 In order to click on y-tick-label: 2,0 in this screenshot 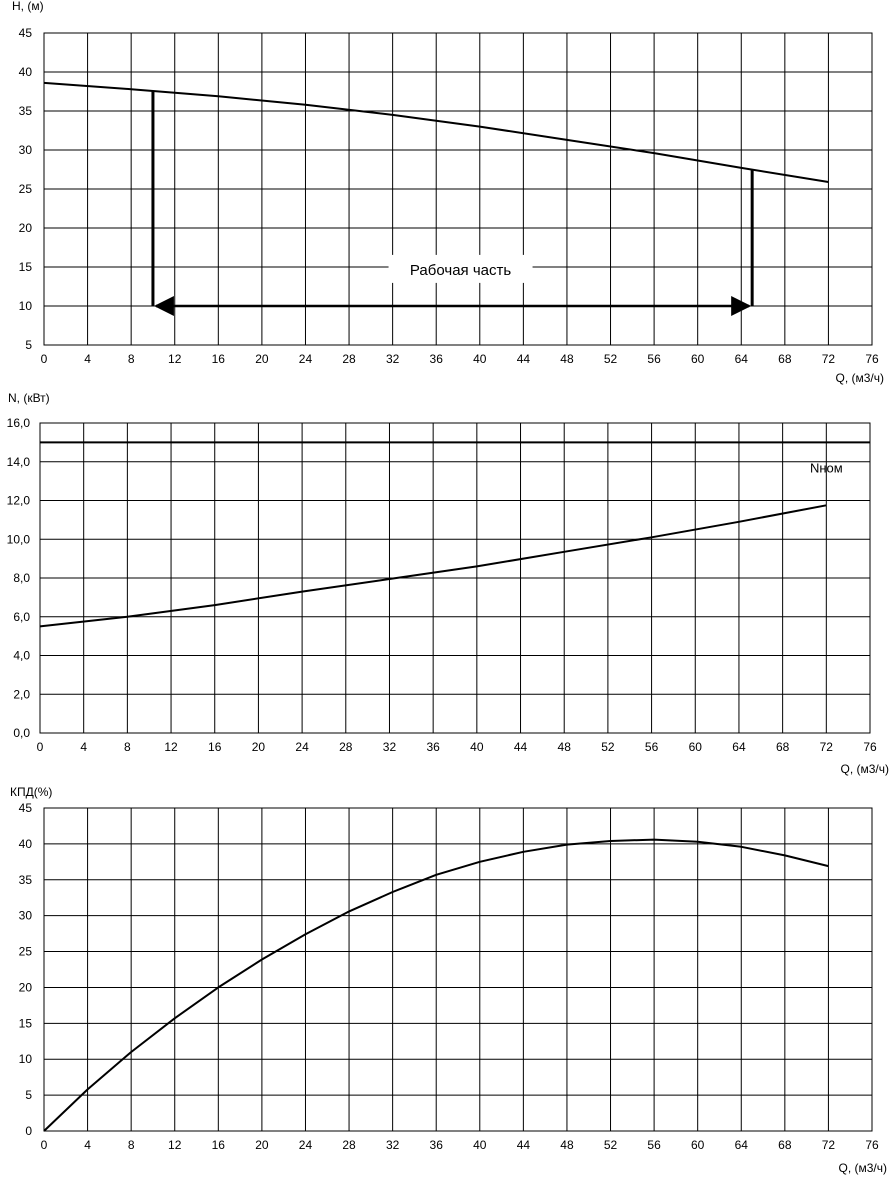, I will do `click(21, 694)`.